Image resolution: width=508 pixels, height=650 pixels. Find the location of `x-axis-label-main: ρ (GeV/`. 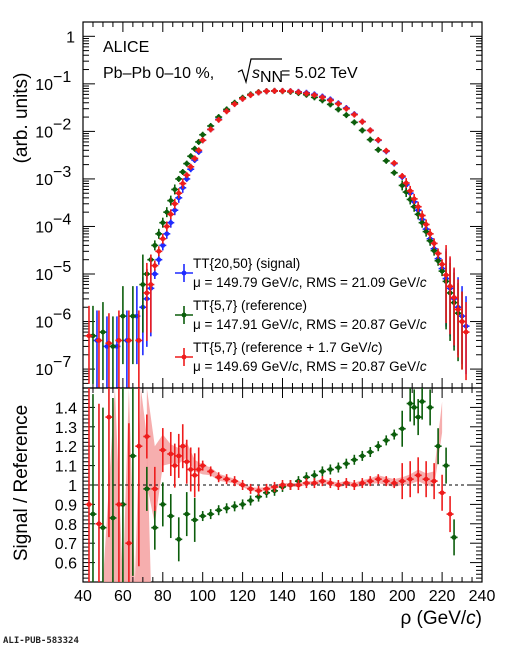

x-axis-label-main: ρ (GeV/ is located at coordinates (433, 618).